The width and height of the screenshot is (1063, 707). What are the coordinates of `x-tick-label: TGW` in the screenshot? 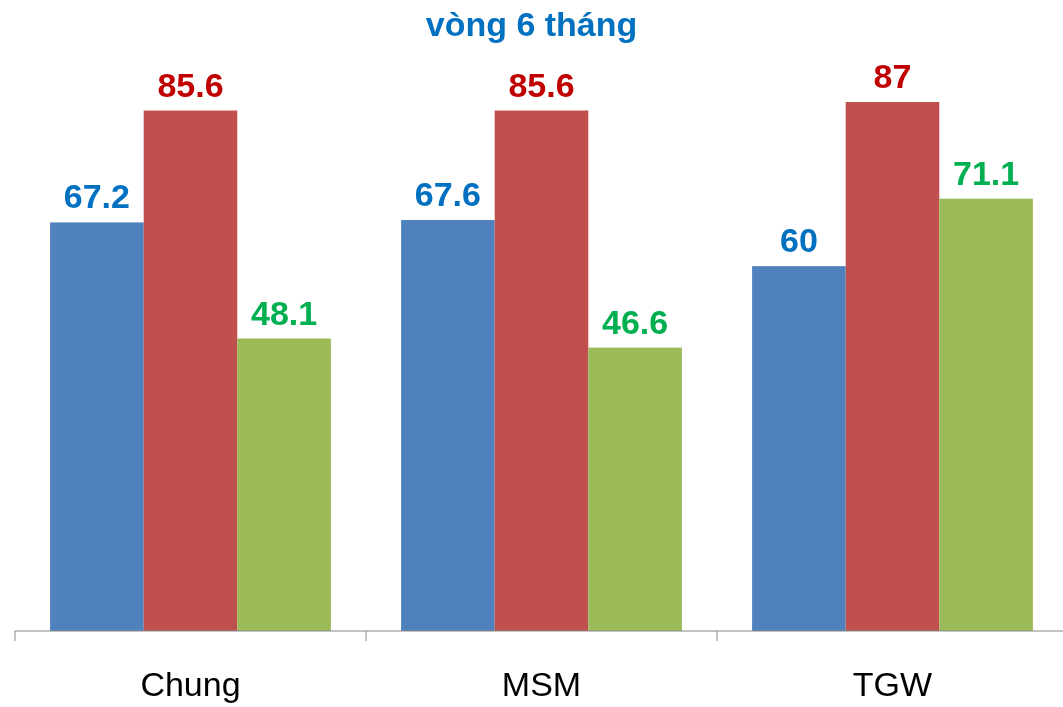 It's located at (892, 684).